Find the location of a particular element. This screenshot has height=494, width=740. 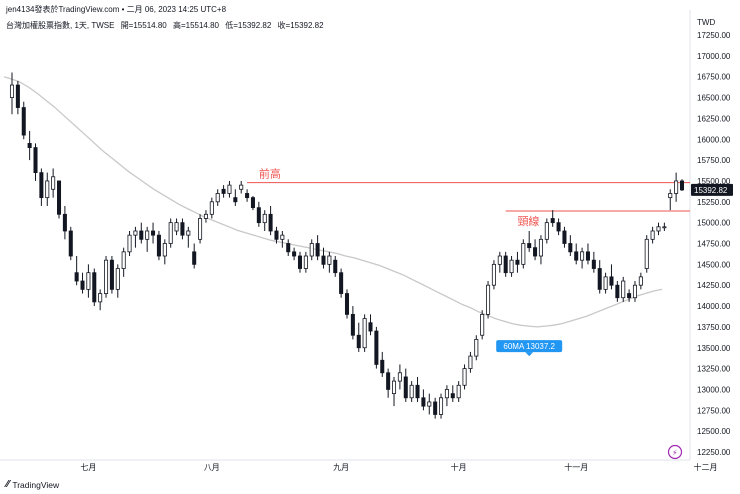

y-tick-label: 13250.00 is located at coordinates (714, 369).